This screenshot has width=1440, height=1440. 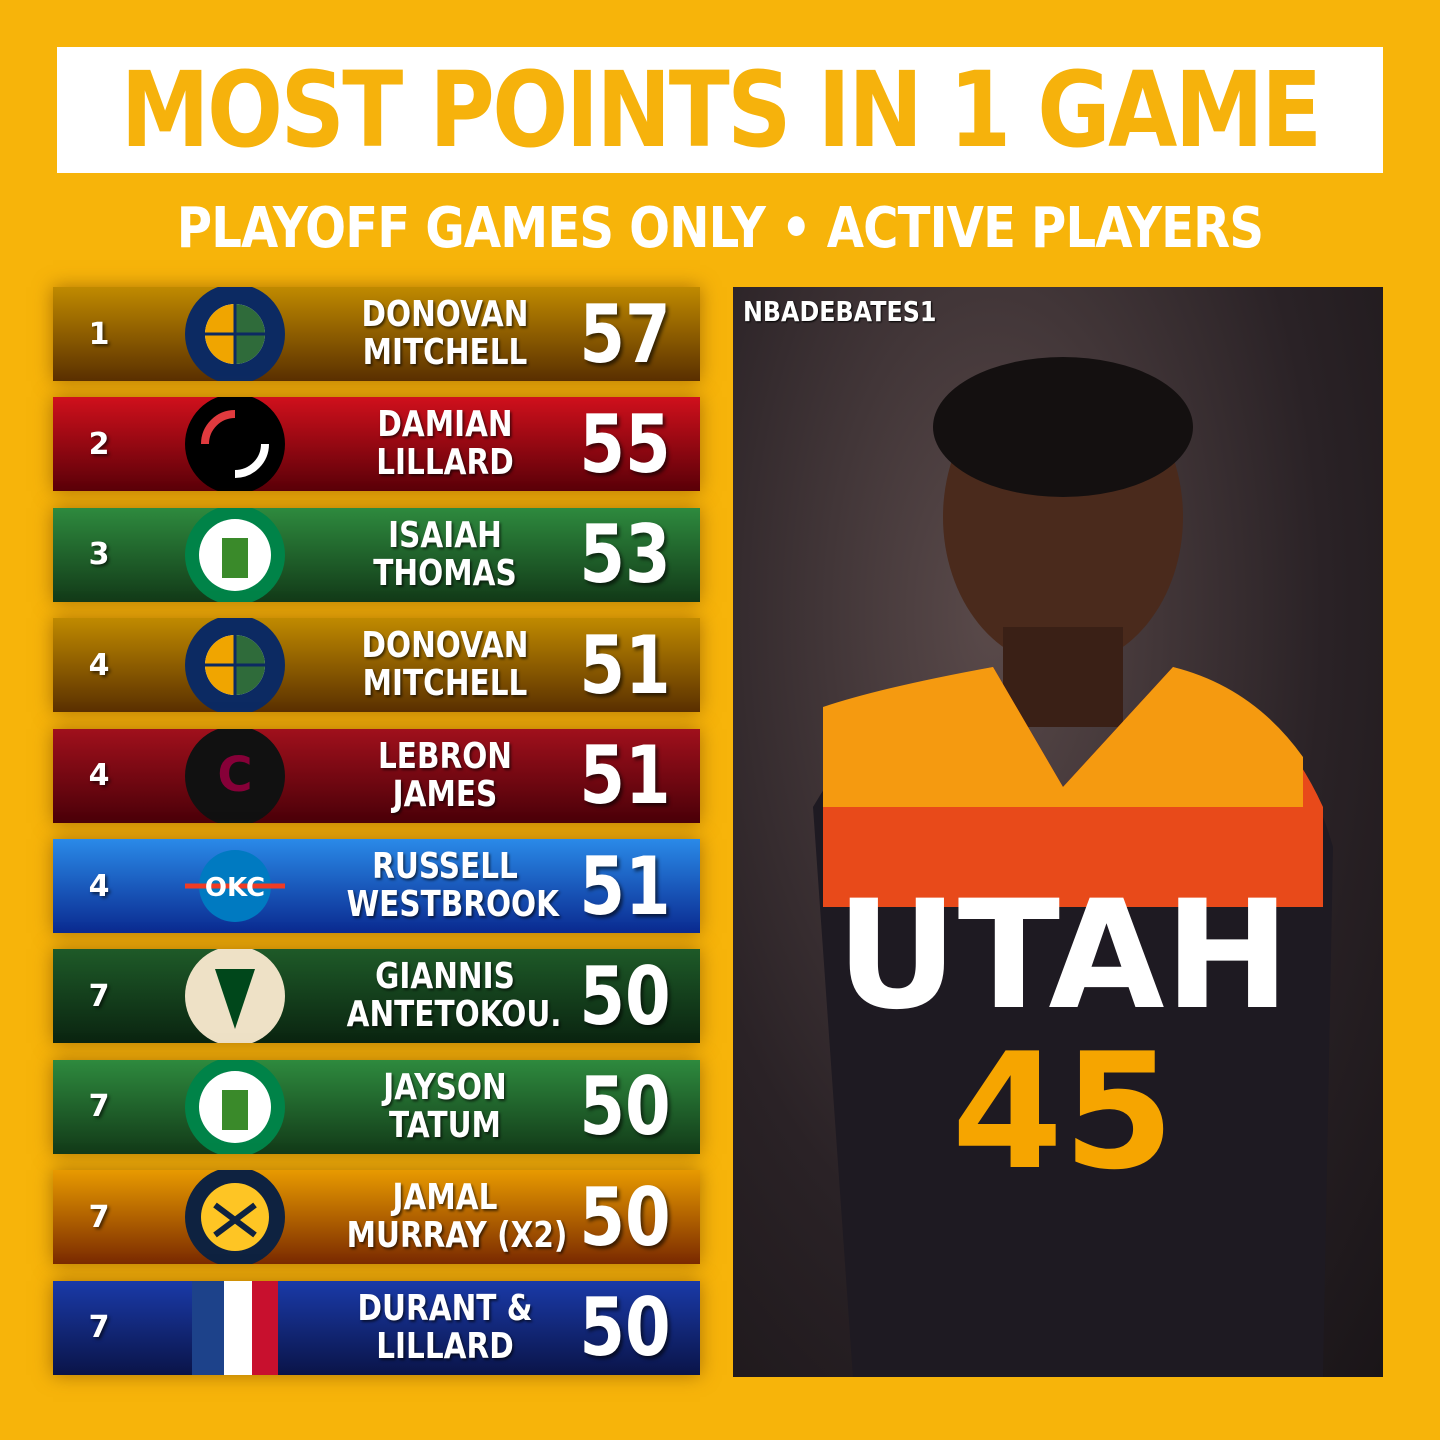 I want to click on points: 55, so click(x=625, y=444).